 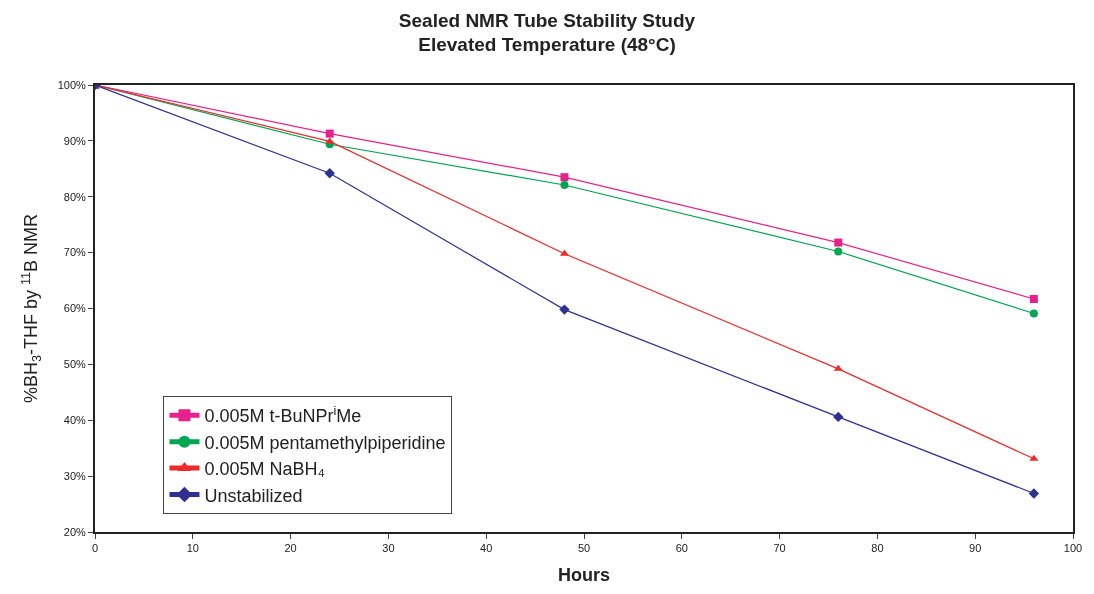 What do you see at coordinates (584, 574) in the screenshot?
I see `x-axis-title: Hours` at bounding box center [584, 574].